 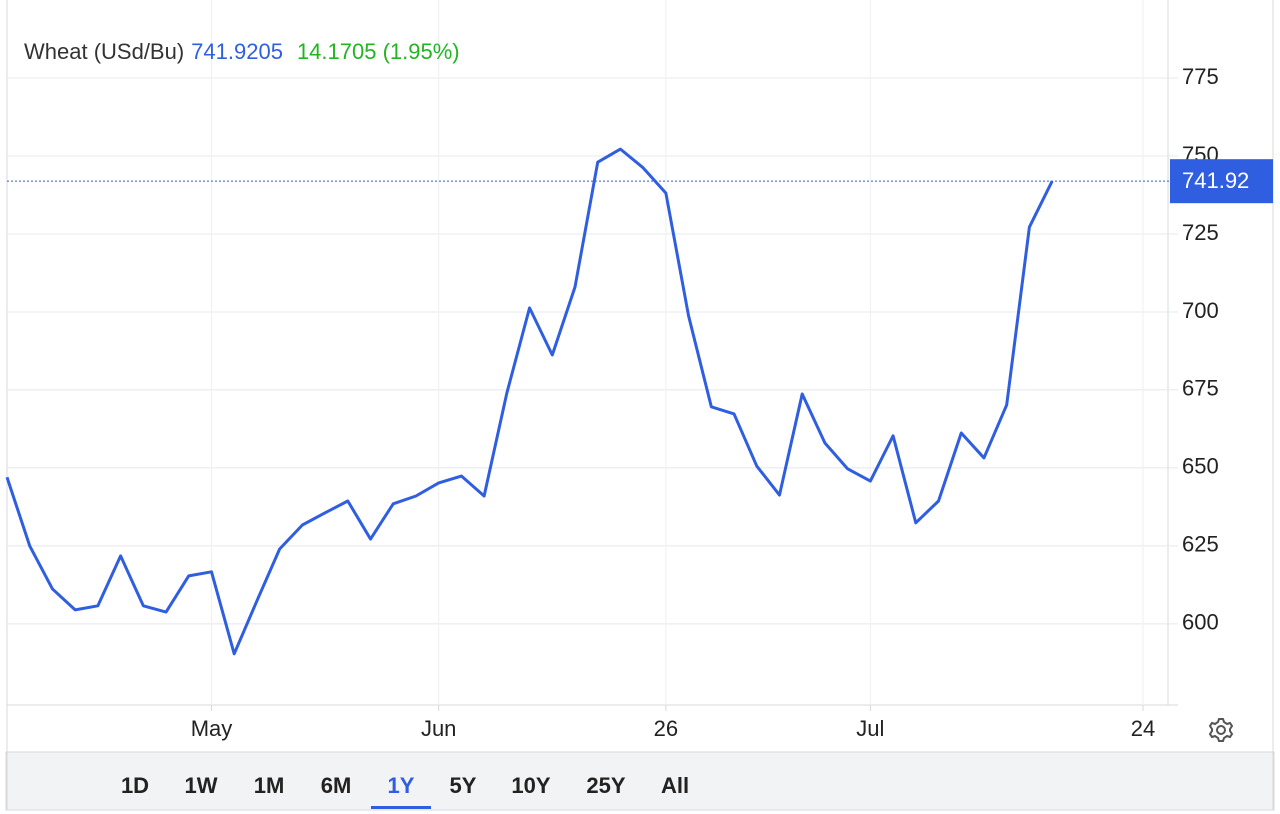 What do you see at coordinates (269, 785) in the screenshot?
I see `range-button: 1M` at bounding box center [269, 785].